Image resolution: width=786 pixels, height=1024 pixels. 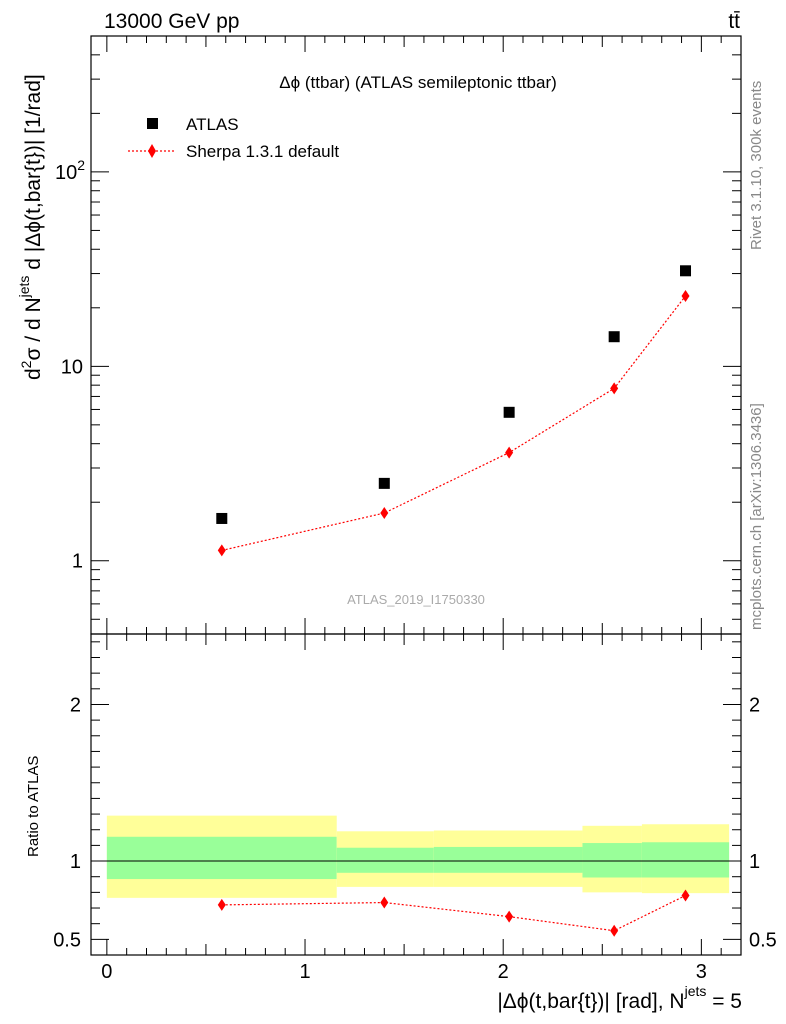 I want to click on analysis-watermark: ATLAS_2019_I1750330, so click(x=416, y=599).